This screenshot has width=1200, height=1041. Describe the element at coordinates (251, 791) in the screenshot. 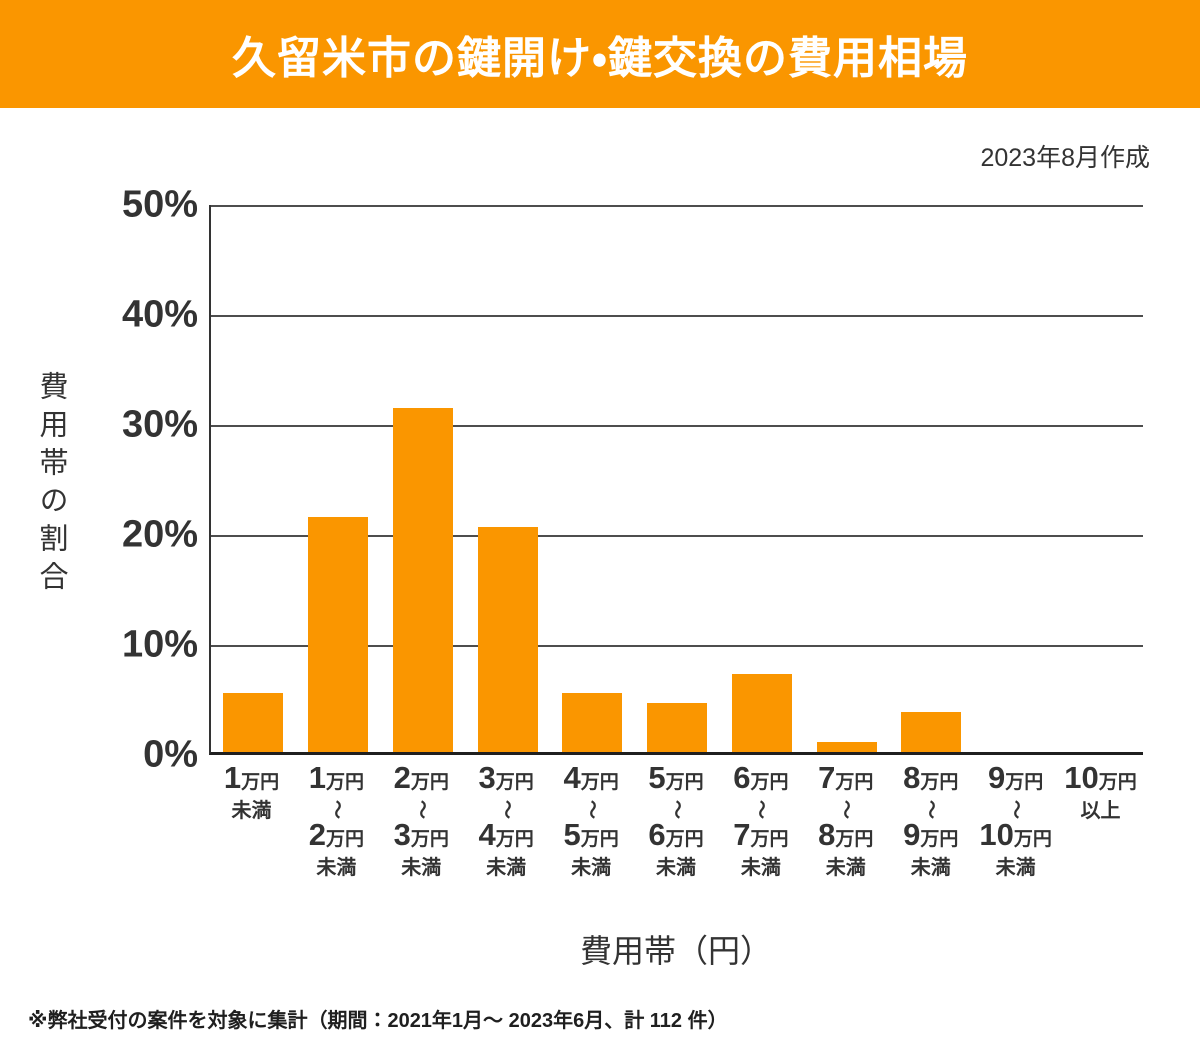

I see `x-tick-label-0: 1万円 未満` at that location.